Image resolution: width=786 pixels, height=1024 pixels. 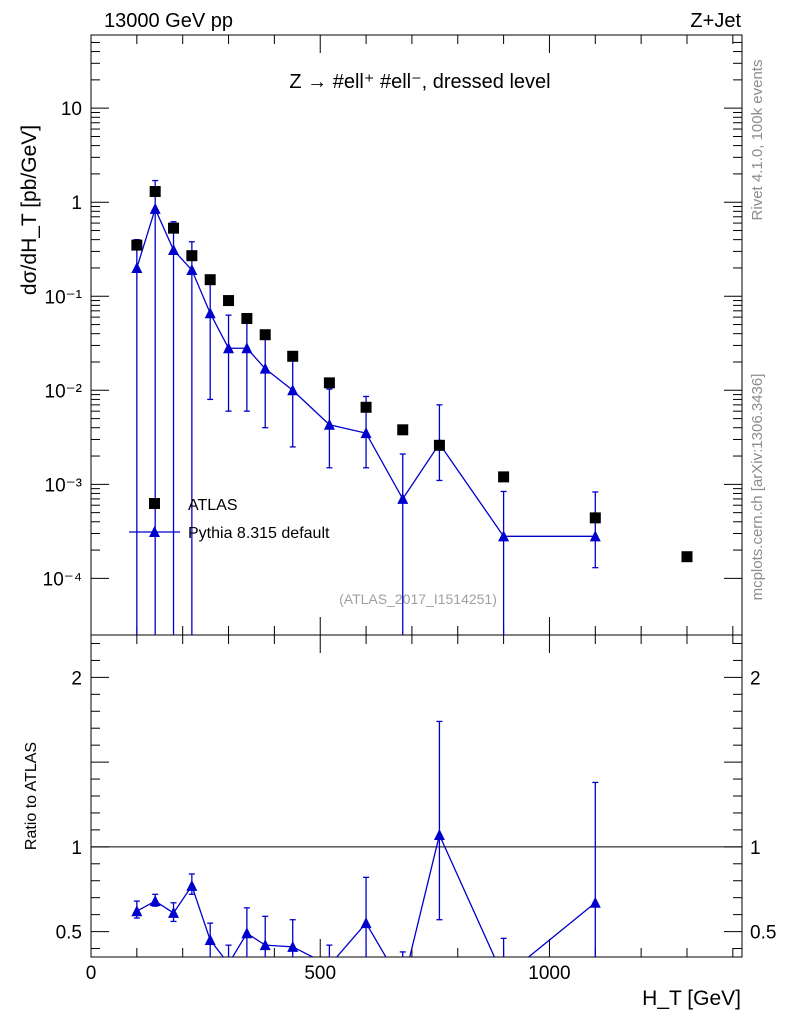 What do you see at coordinates (62, 579) in the screenshot?
I see `main-y-tick-label: 10⁻⁴` at bounding box center [62, 579].